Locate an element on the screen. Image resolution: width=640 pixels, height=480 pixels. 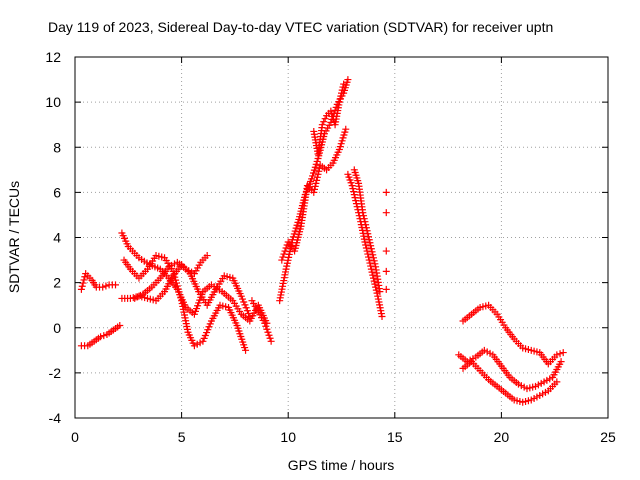
series-track-d is located at coordinates (194, 278).